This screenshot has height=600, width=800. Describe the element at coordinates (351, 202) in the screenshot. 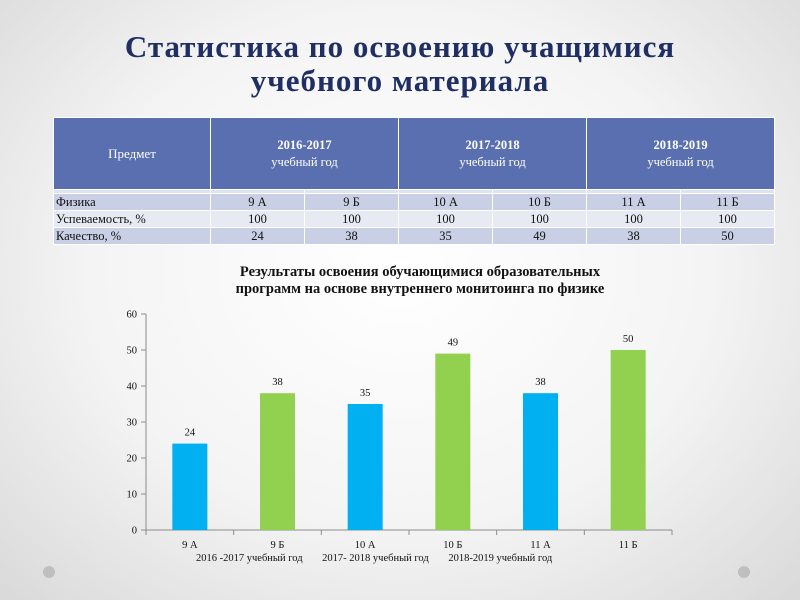

I see `table-cell: 9 Б` at that location.